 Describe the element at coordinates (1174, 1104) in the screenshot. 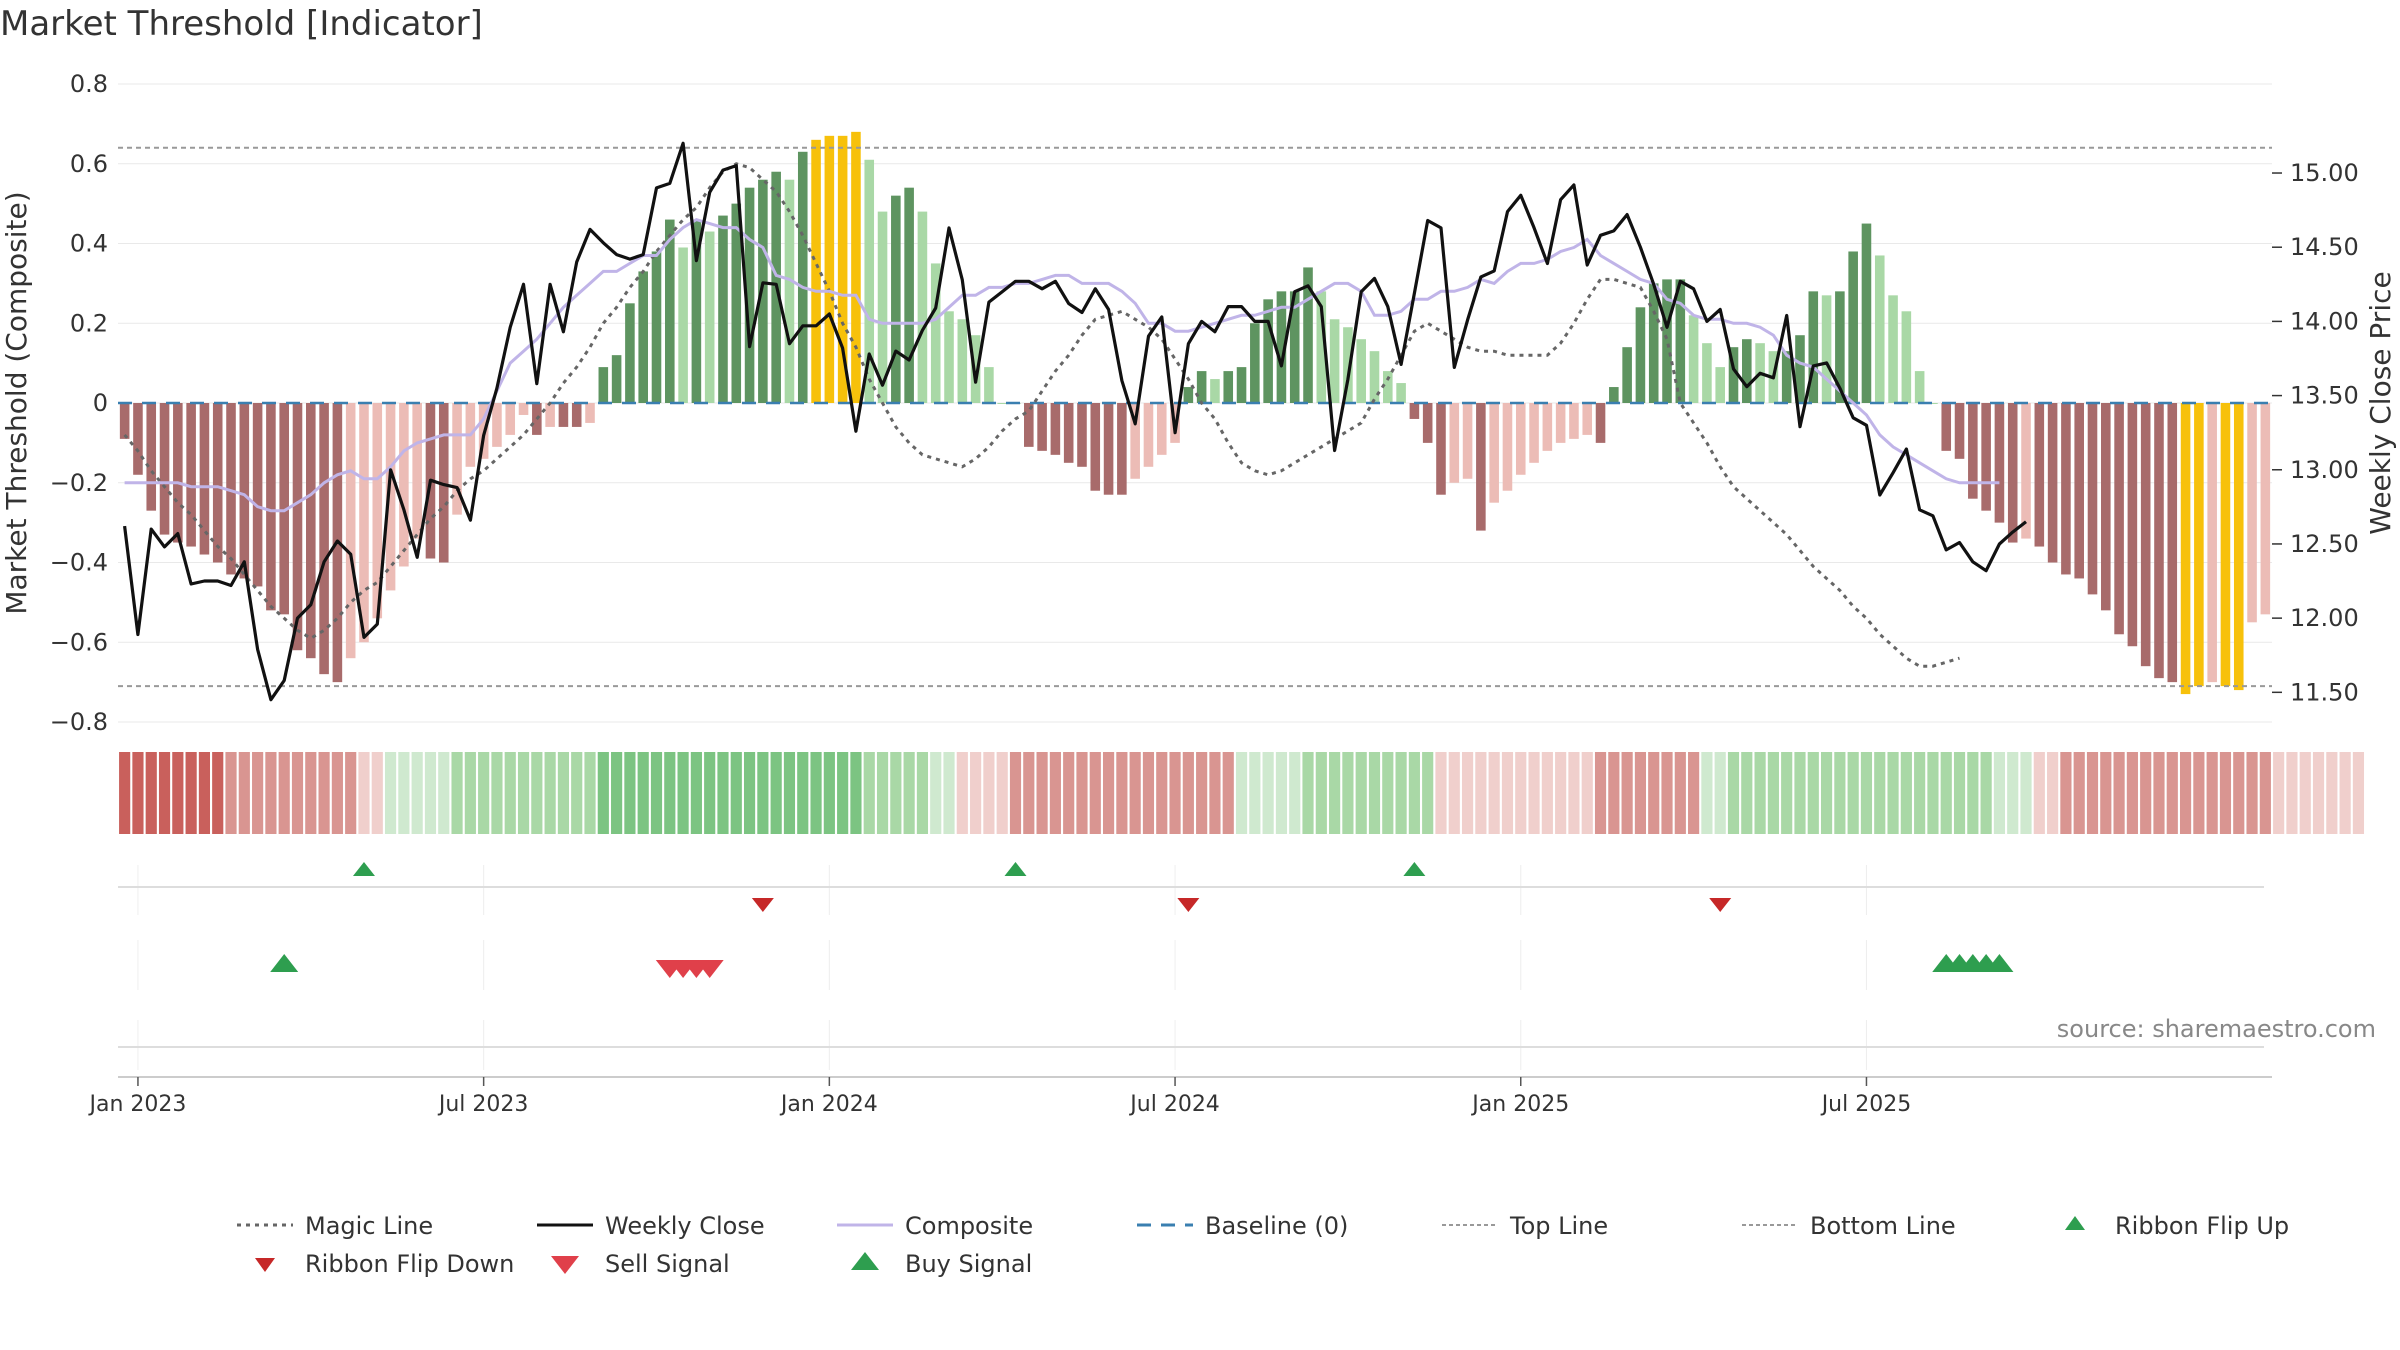

I see `x-tick-label: Jul 2024` at that location.